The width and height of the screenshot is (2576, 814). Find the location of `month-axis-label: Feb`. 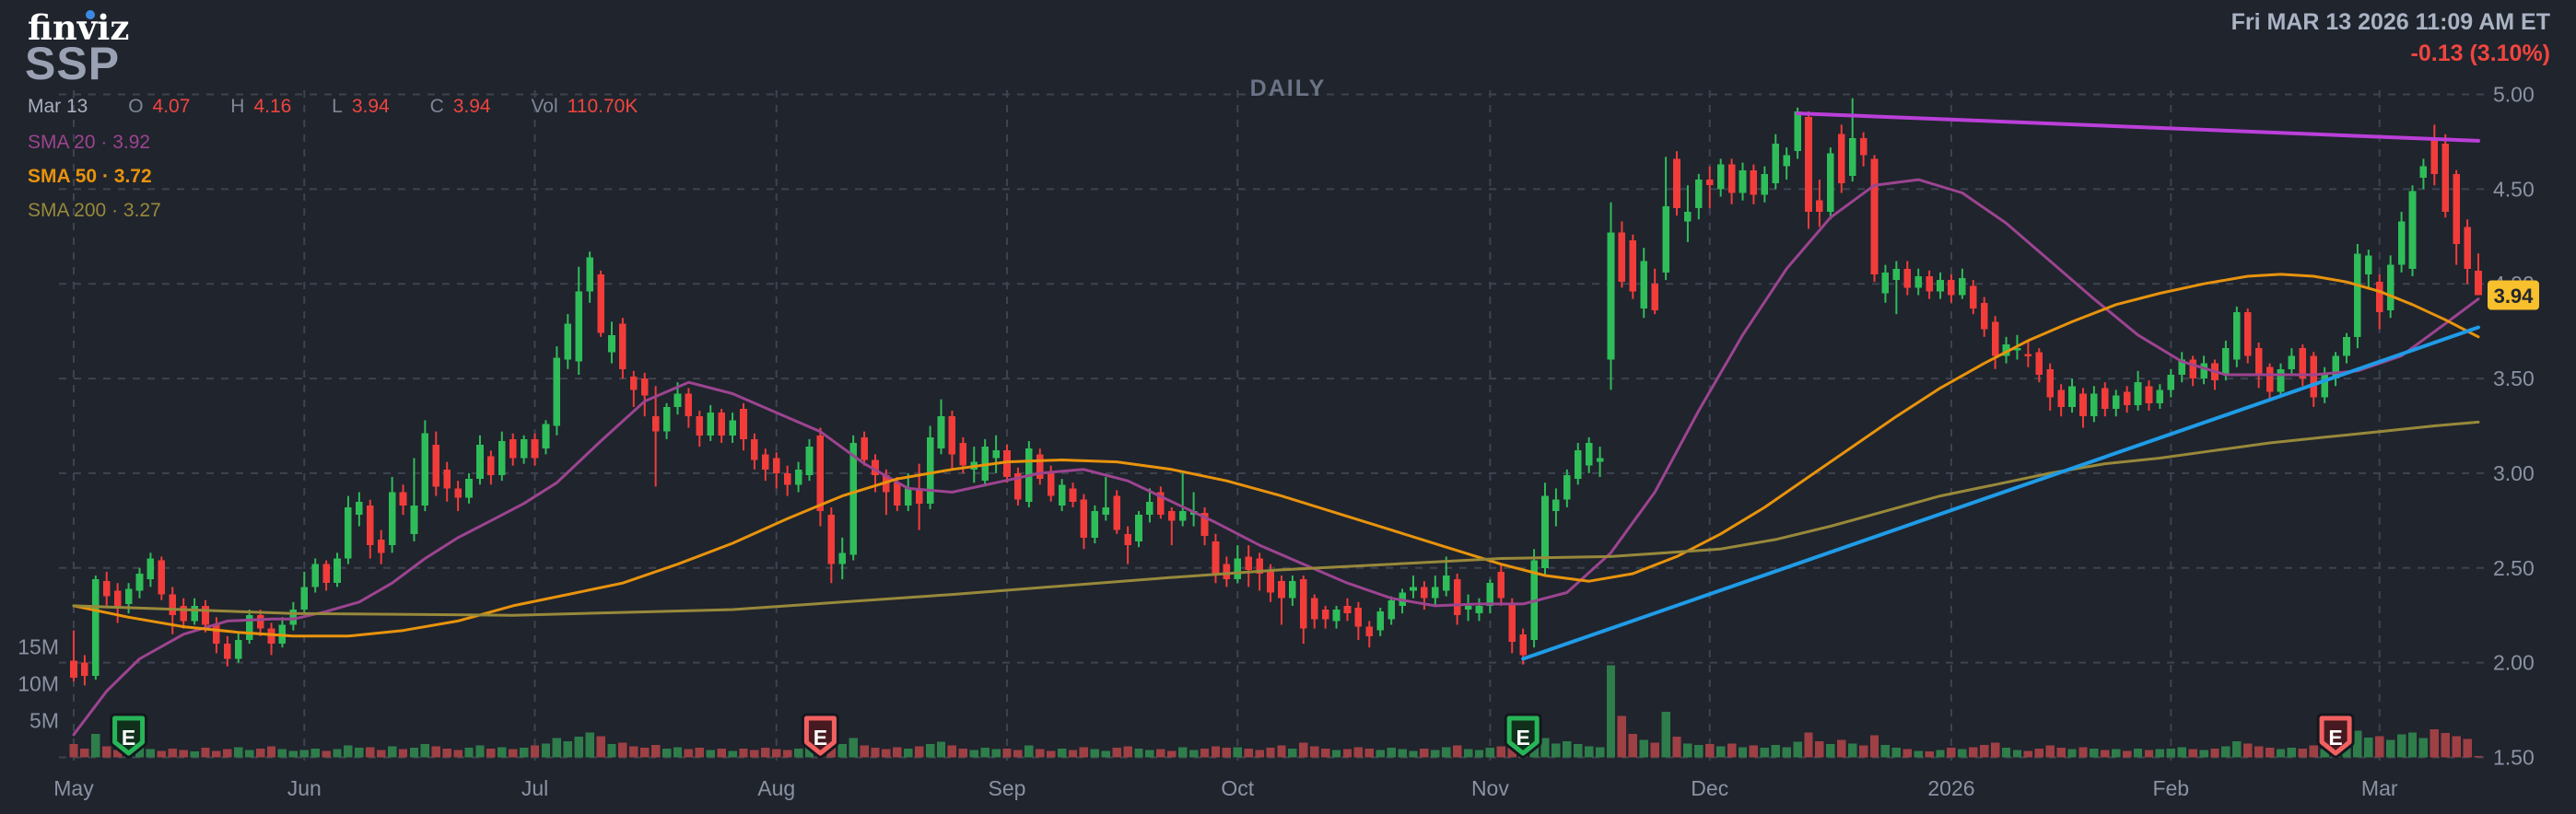

month-axis-label: Feb is located at coordinates (2170, 788).